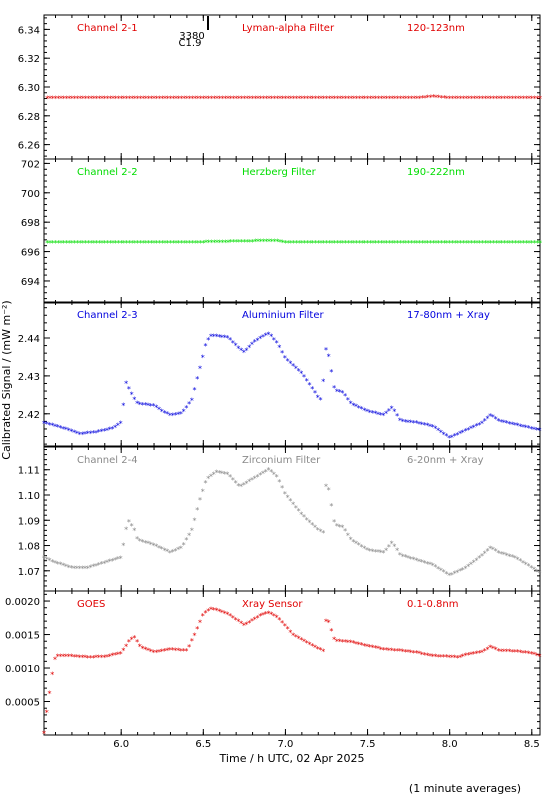 The image size is (550, 800). Describe the element at coordinates (30, 164) in the screenshot. I see `y-tick-label: 702` at that location.